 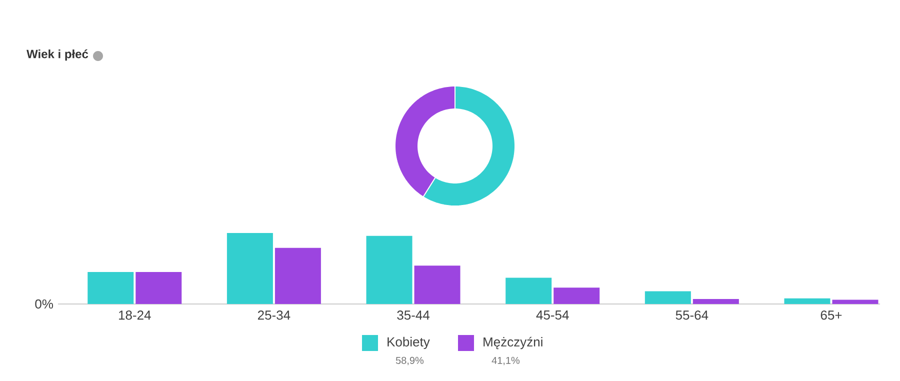 What do you see at coordinates (831, 315) in the screenshot?
I see `x-tick-label: 65+` at bounding box center [831, 315].